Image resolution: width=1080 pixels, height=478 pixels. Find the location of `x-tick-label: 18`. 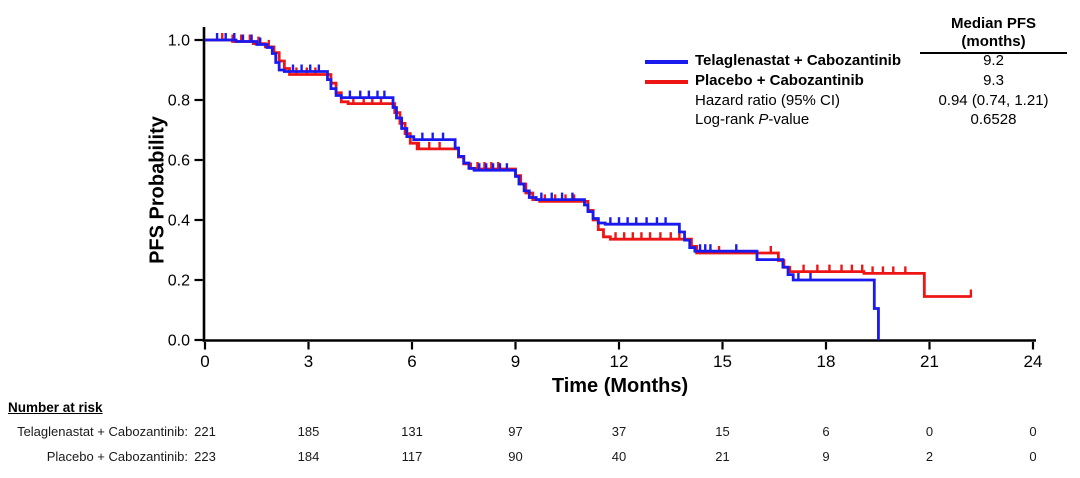

x-tick-label: 18 is located at coordinates (826, 361).